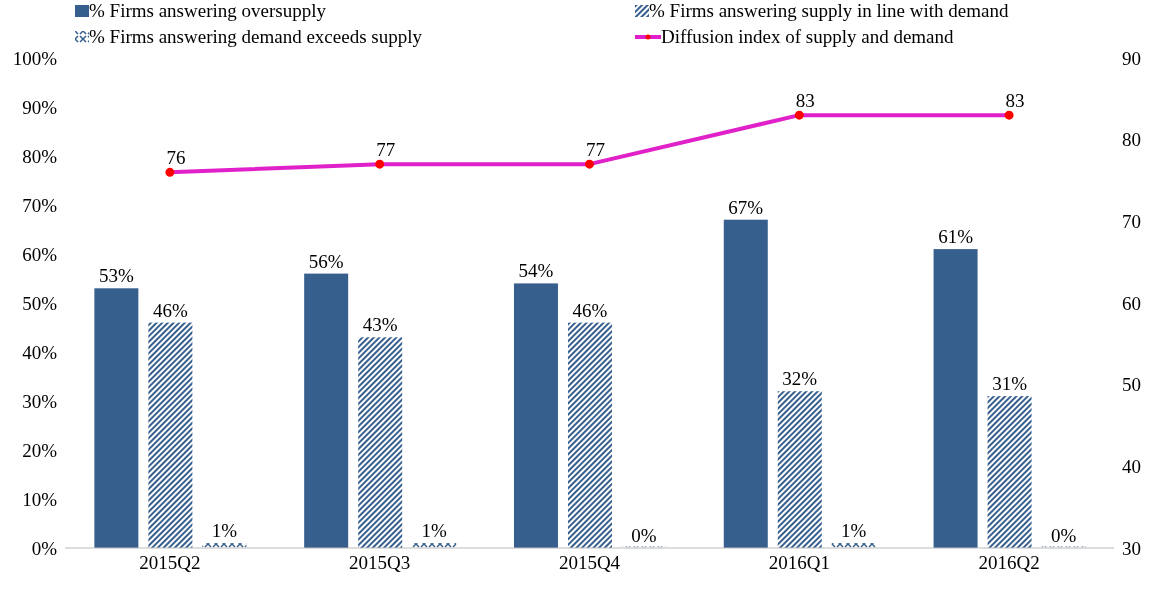 Image resolution: width=1174 pixels, height=603 pixels. Describe the element at coordinates (170, 563) in the screenshot. I see `x-tick-label: 2015Q2` at that location.